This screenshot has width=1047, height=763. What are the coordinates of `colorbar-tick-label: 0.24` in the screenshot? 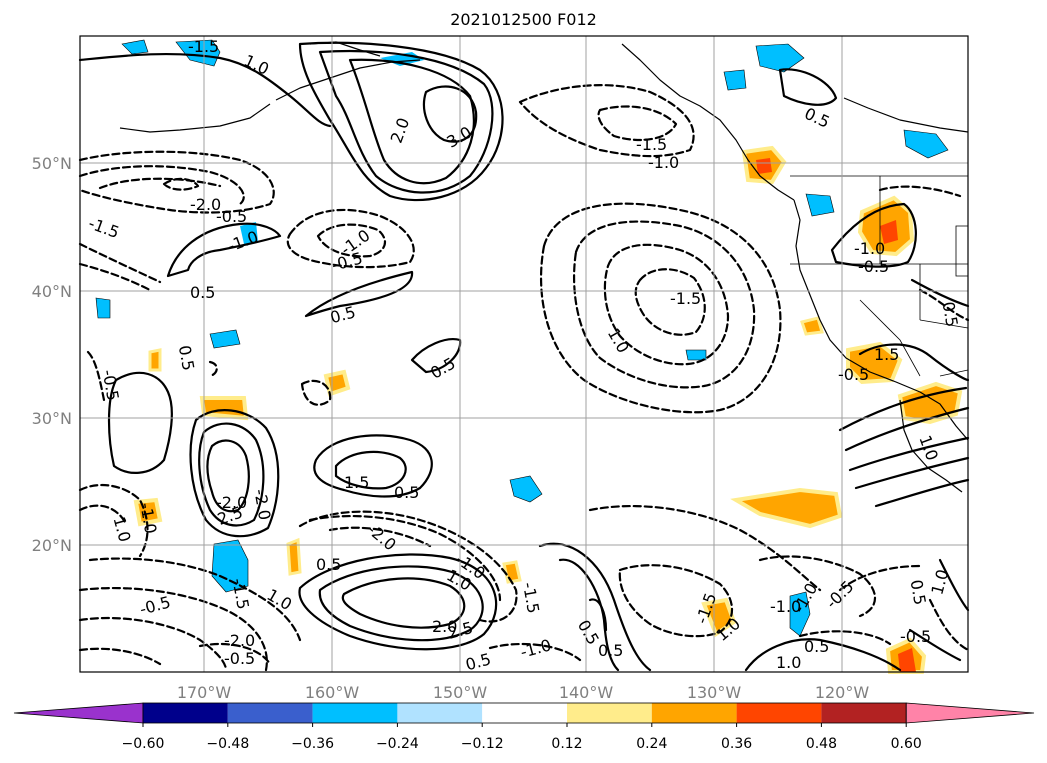 It's located at (651, 744).